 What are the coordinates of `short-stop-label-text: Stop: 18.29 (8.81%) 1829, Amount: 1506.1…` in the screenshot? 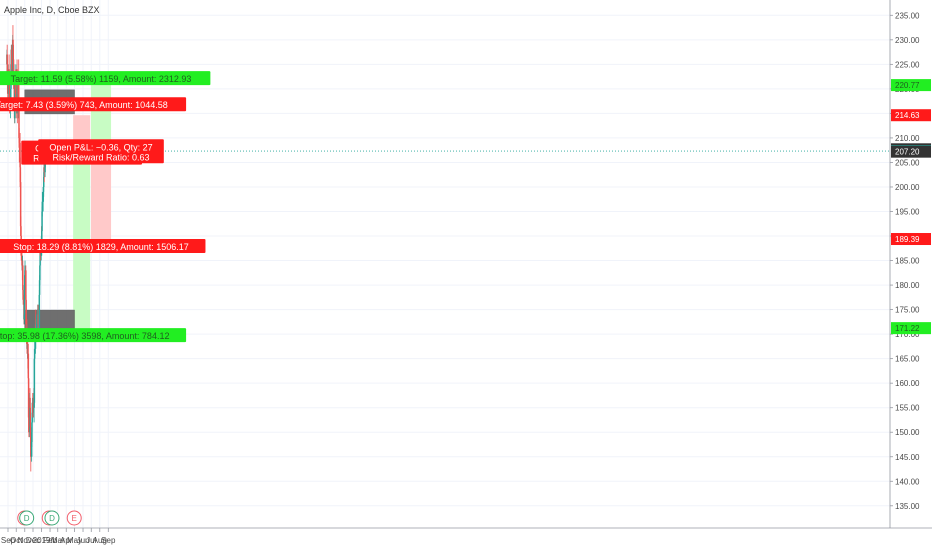 It's located at (101, 247).